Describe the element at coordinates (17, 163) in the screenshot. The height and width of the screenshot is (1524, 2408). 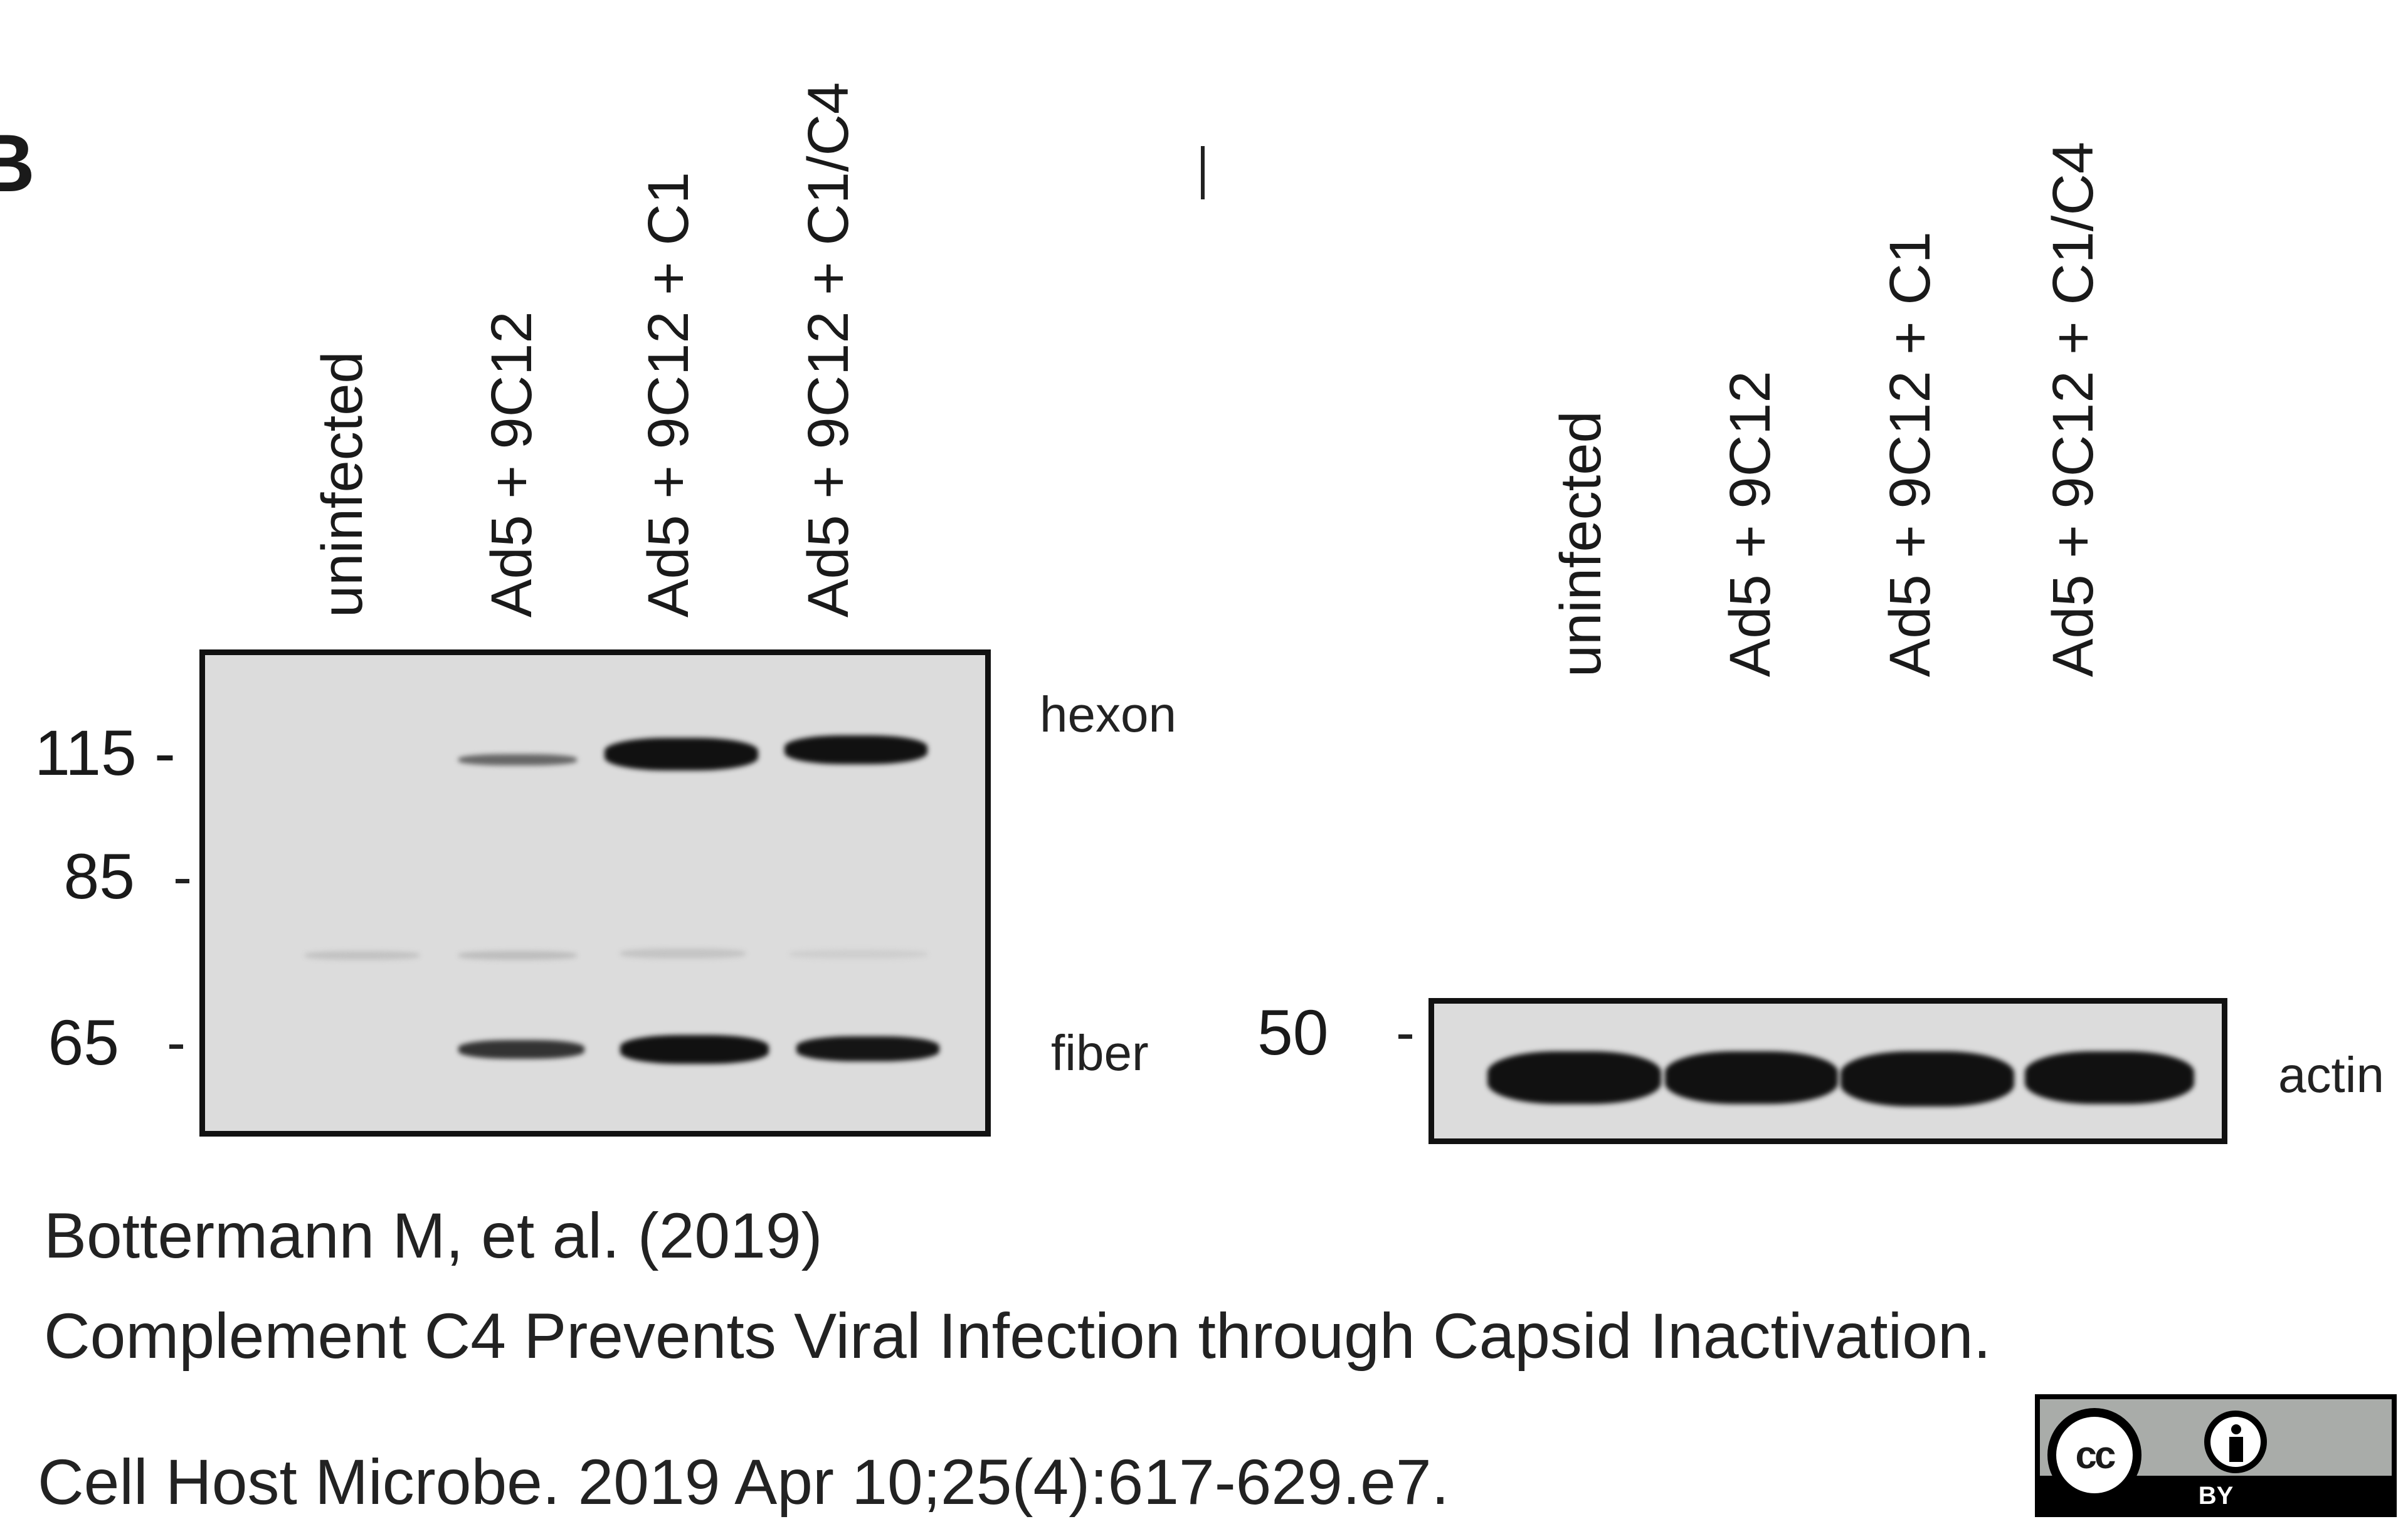
I see `panel-letter: B` at that location.